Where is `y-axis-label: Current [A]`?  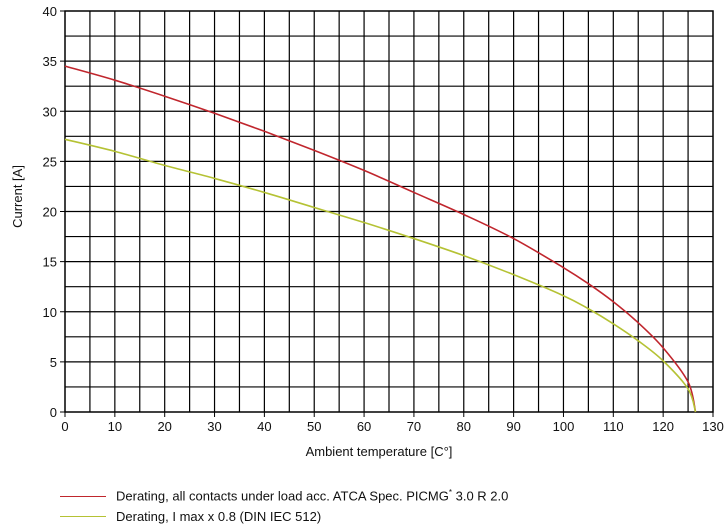
y-axis-label: Current [A] is located at coordinates (17, 196).